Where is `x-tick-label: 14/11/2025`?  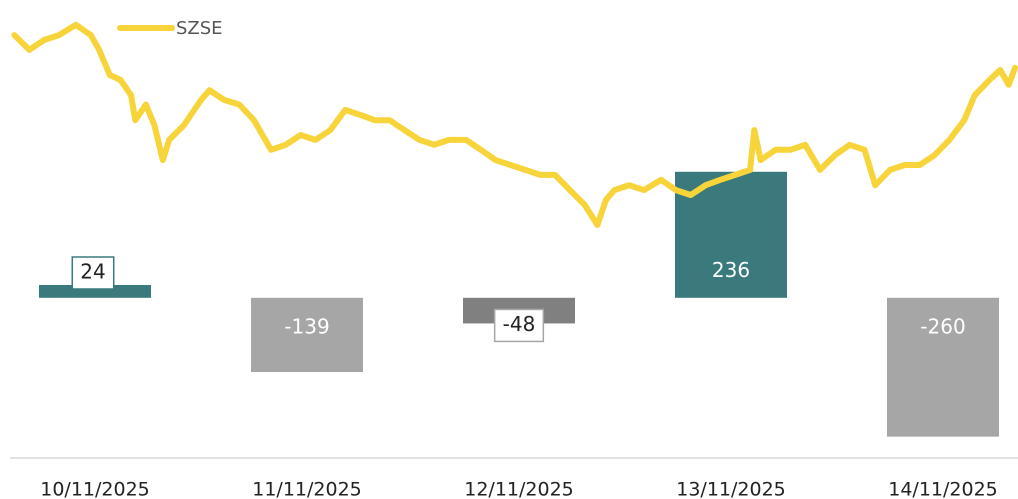 x-tick-label: 14/11/2025 is located at coordinates (943, 489).